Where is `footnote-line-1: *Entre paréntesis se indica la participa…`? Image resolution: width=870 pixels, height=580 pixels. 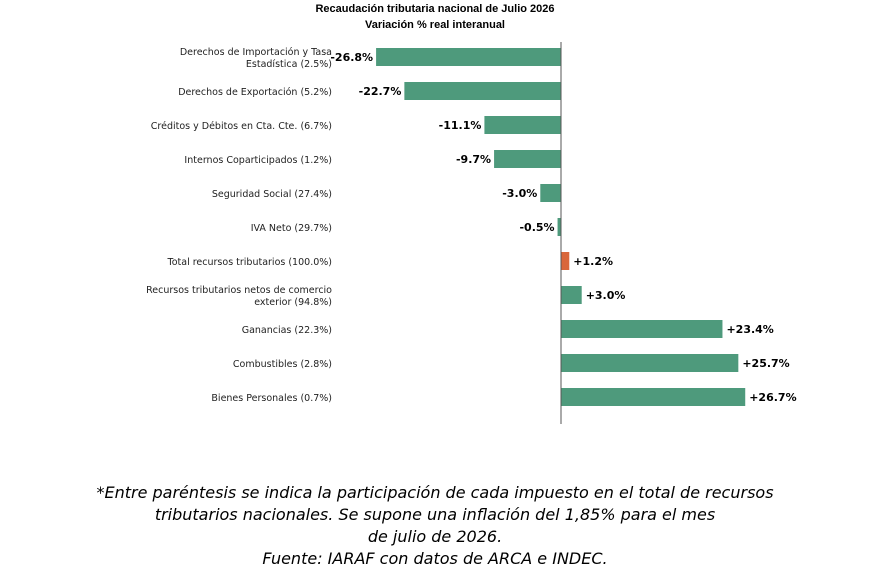 footnote-line-1: *Entre paréntesis se indica la participa… is located at coordinates (435, 492).